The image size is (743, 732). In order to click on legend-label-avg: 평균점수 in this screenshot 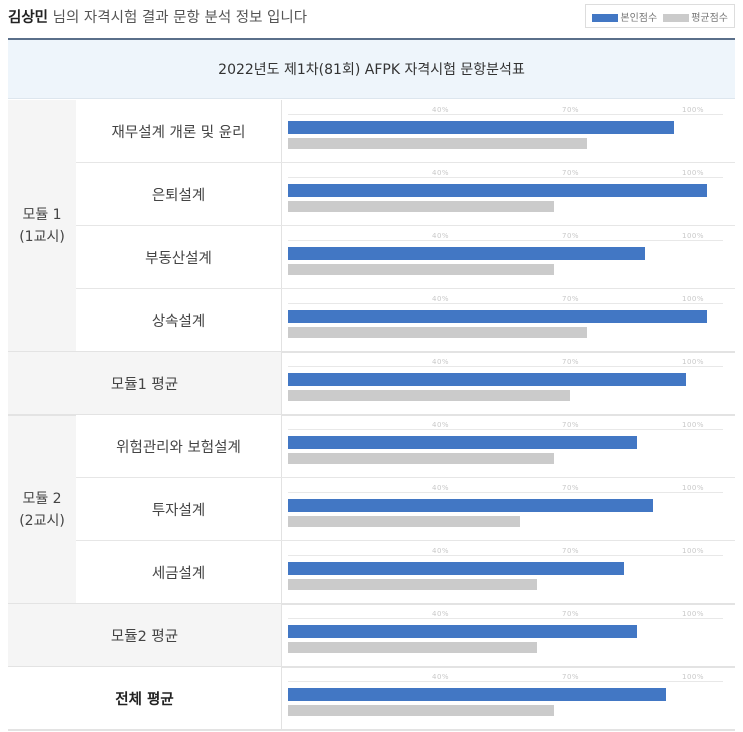, I will do `click(709, 18)`.